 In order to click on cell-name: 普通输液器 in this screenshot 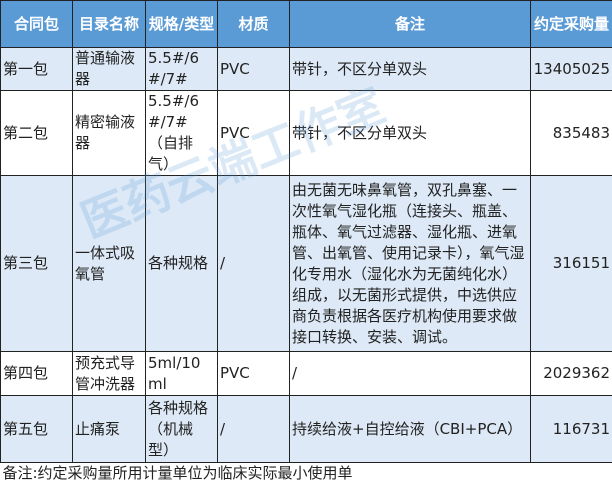, I will do `click(109, 69)`.